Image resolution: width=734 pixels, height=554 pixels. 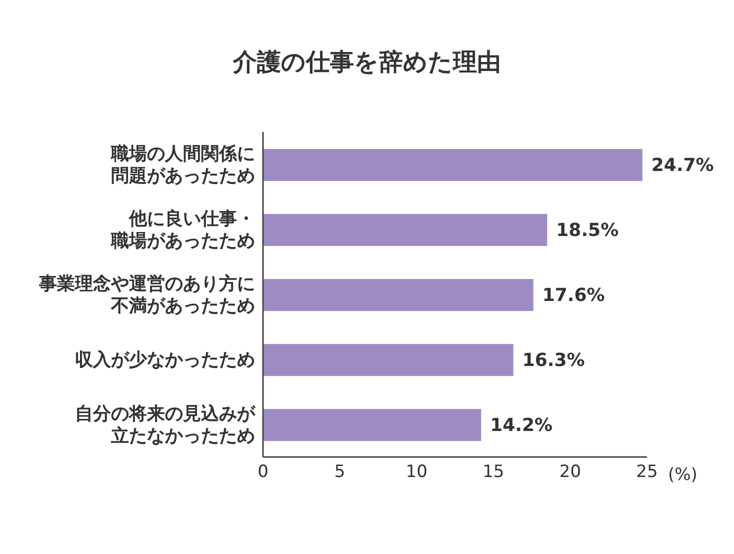 What do you see at coordinates (146, 295) in the screenshot?
I see `y-tick-label: 事業理念や運営のあり方に不満があったため` at bounding box center [146, 295].